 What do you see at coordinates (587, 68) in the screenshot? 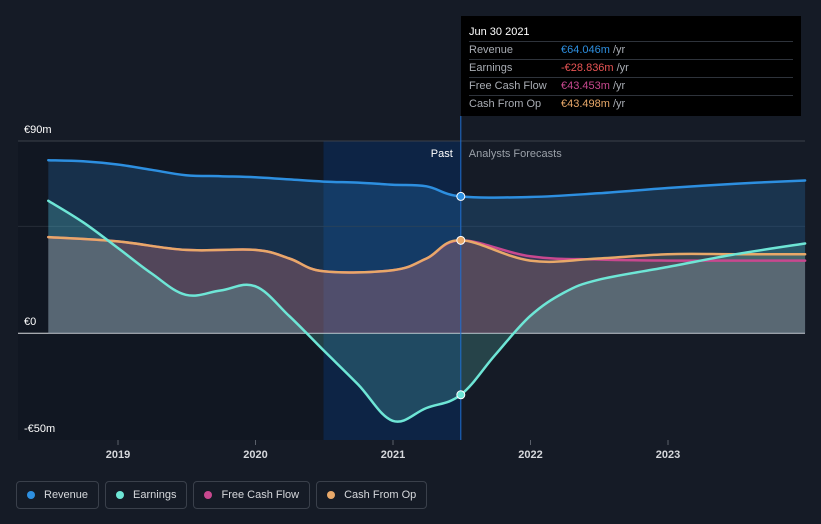
I see `tooltip-value: -€28.836m` at bounding box center [587, 68].